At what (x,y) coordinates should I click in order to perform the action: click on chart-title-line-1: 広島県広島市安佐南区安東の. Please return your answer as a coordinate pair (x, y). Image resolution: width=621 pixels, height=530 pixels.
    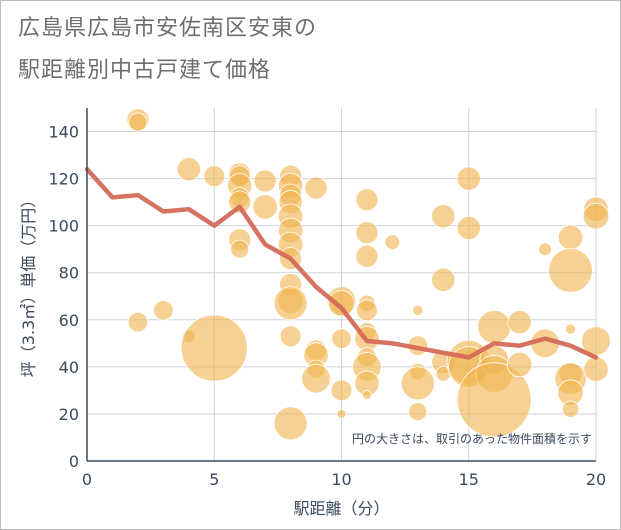
    Looking at the image, I should click on (168, 28).